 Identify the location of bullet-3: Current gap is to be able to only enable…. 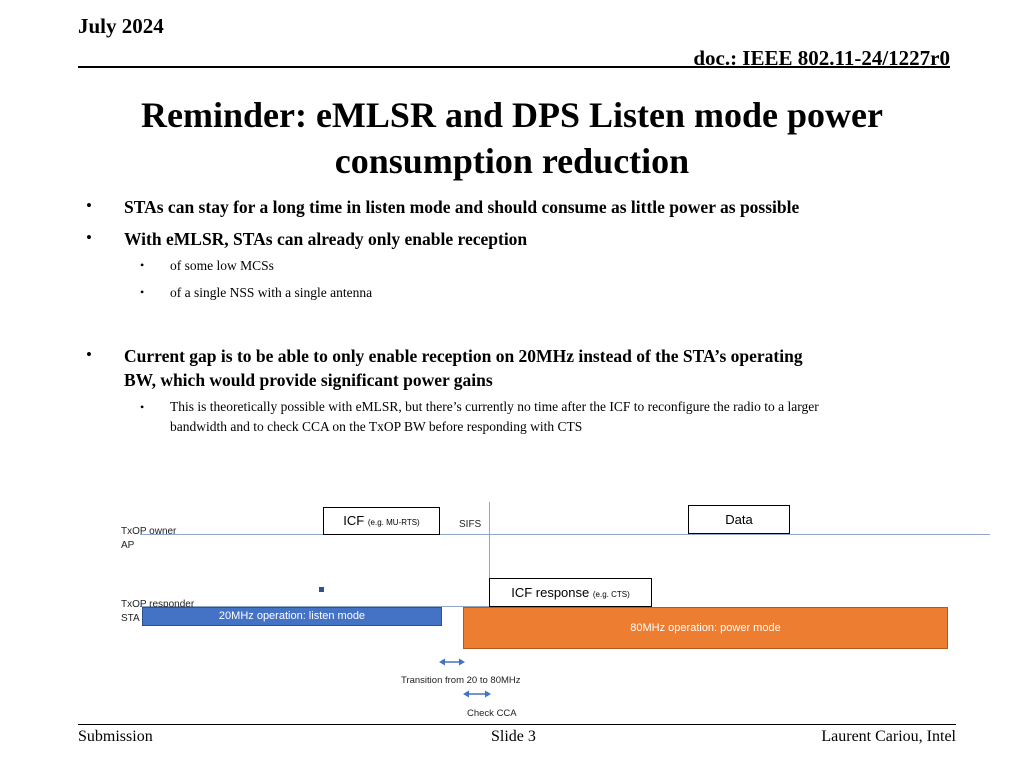
(524, 368).